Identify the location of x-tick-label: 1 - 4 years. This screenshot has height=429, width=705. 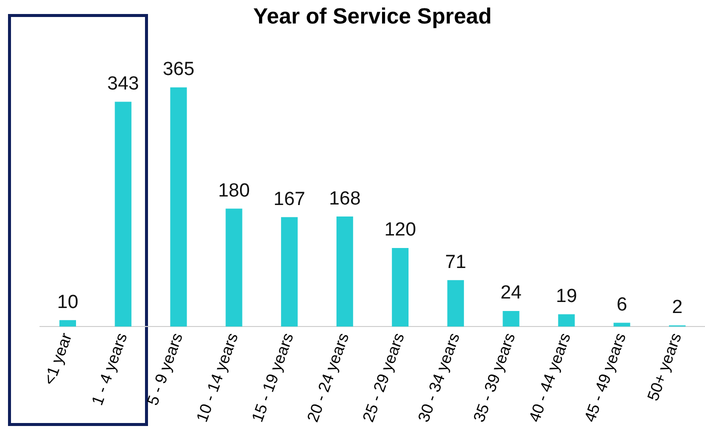
(110, 369).